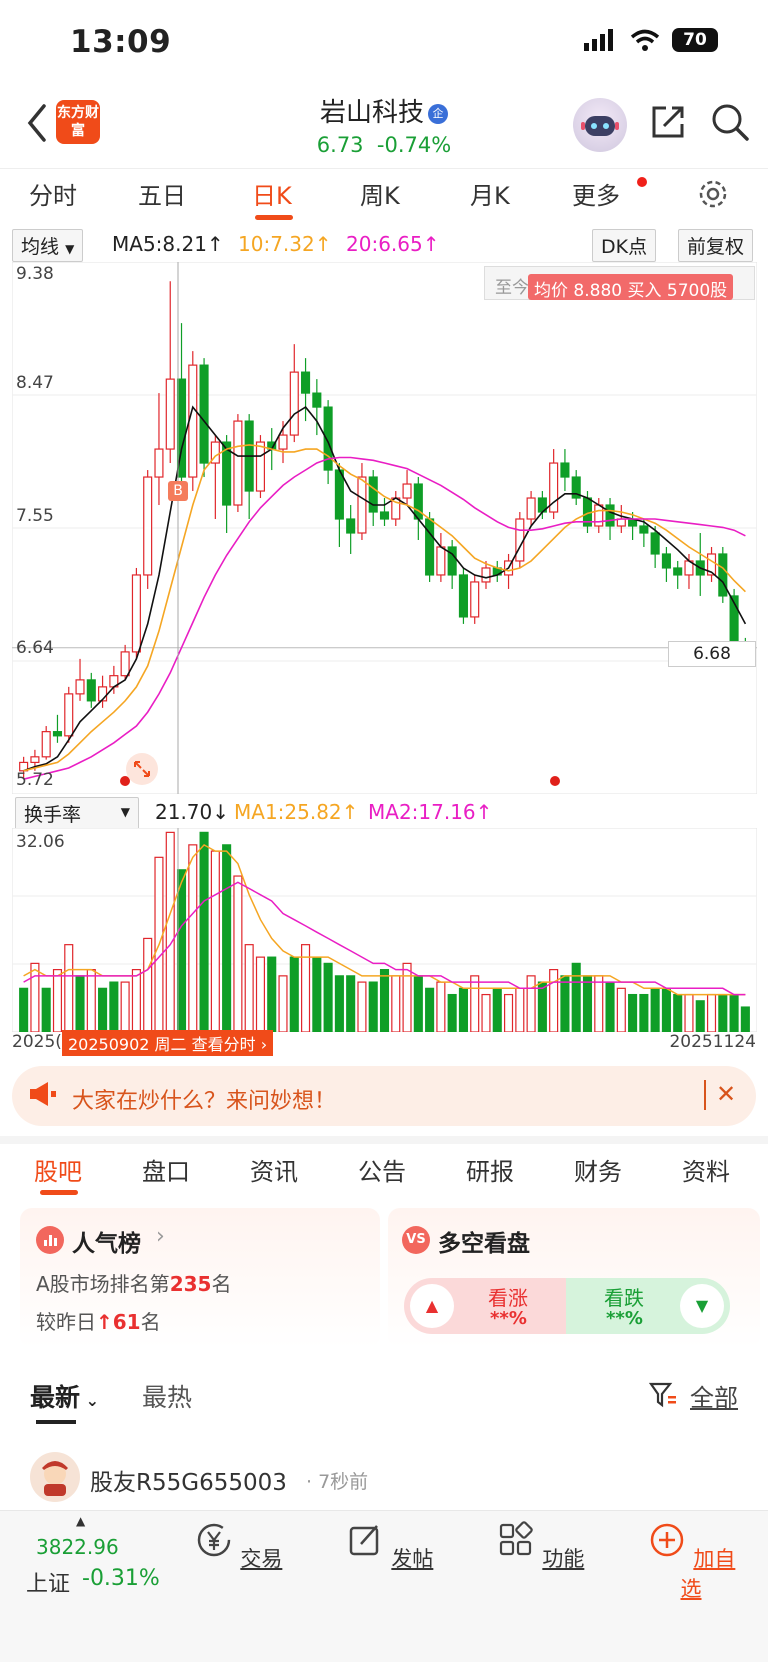 Image resolution: width=768 pixels, height=1662 pixels. Describe the element at coordinates (37, 123) in the screenshot. I see `back-icon` at that location.